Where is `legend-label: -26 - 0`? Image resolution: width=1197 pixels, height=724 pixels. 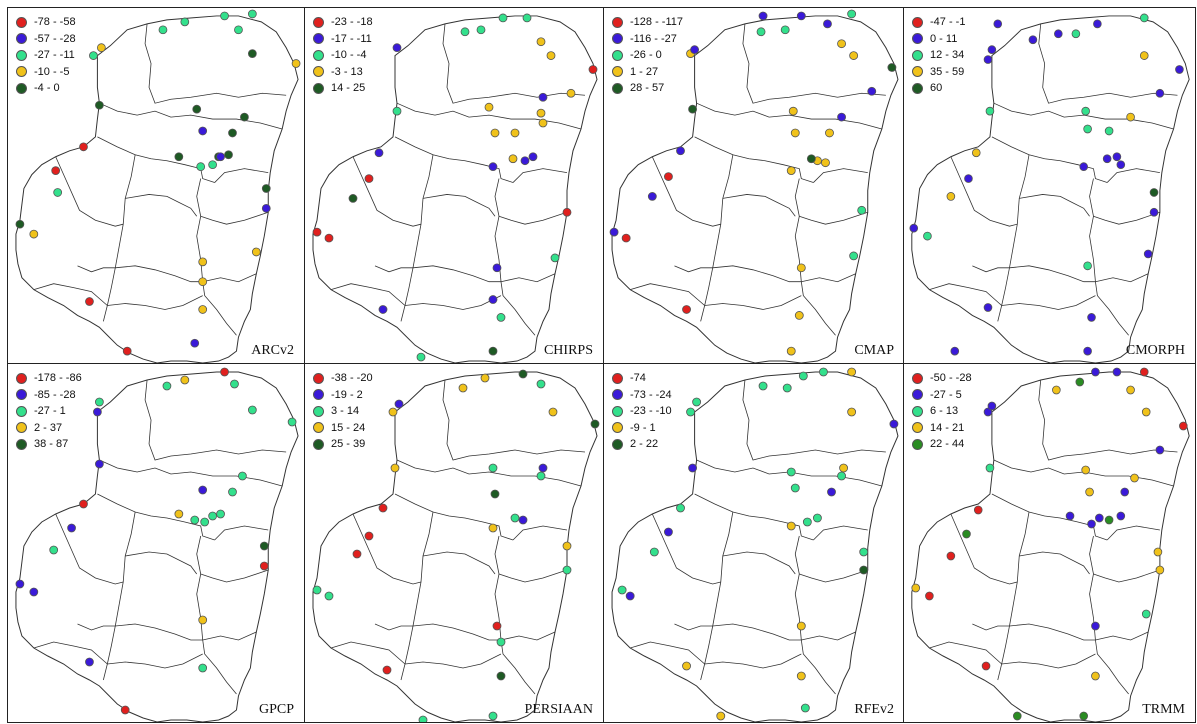
legend-label: -26 - 0 is located at coordinates (646, 55).